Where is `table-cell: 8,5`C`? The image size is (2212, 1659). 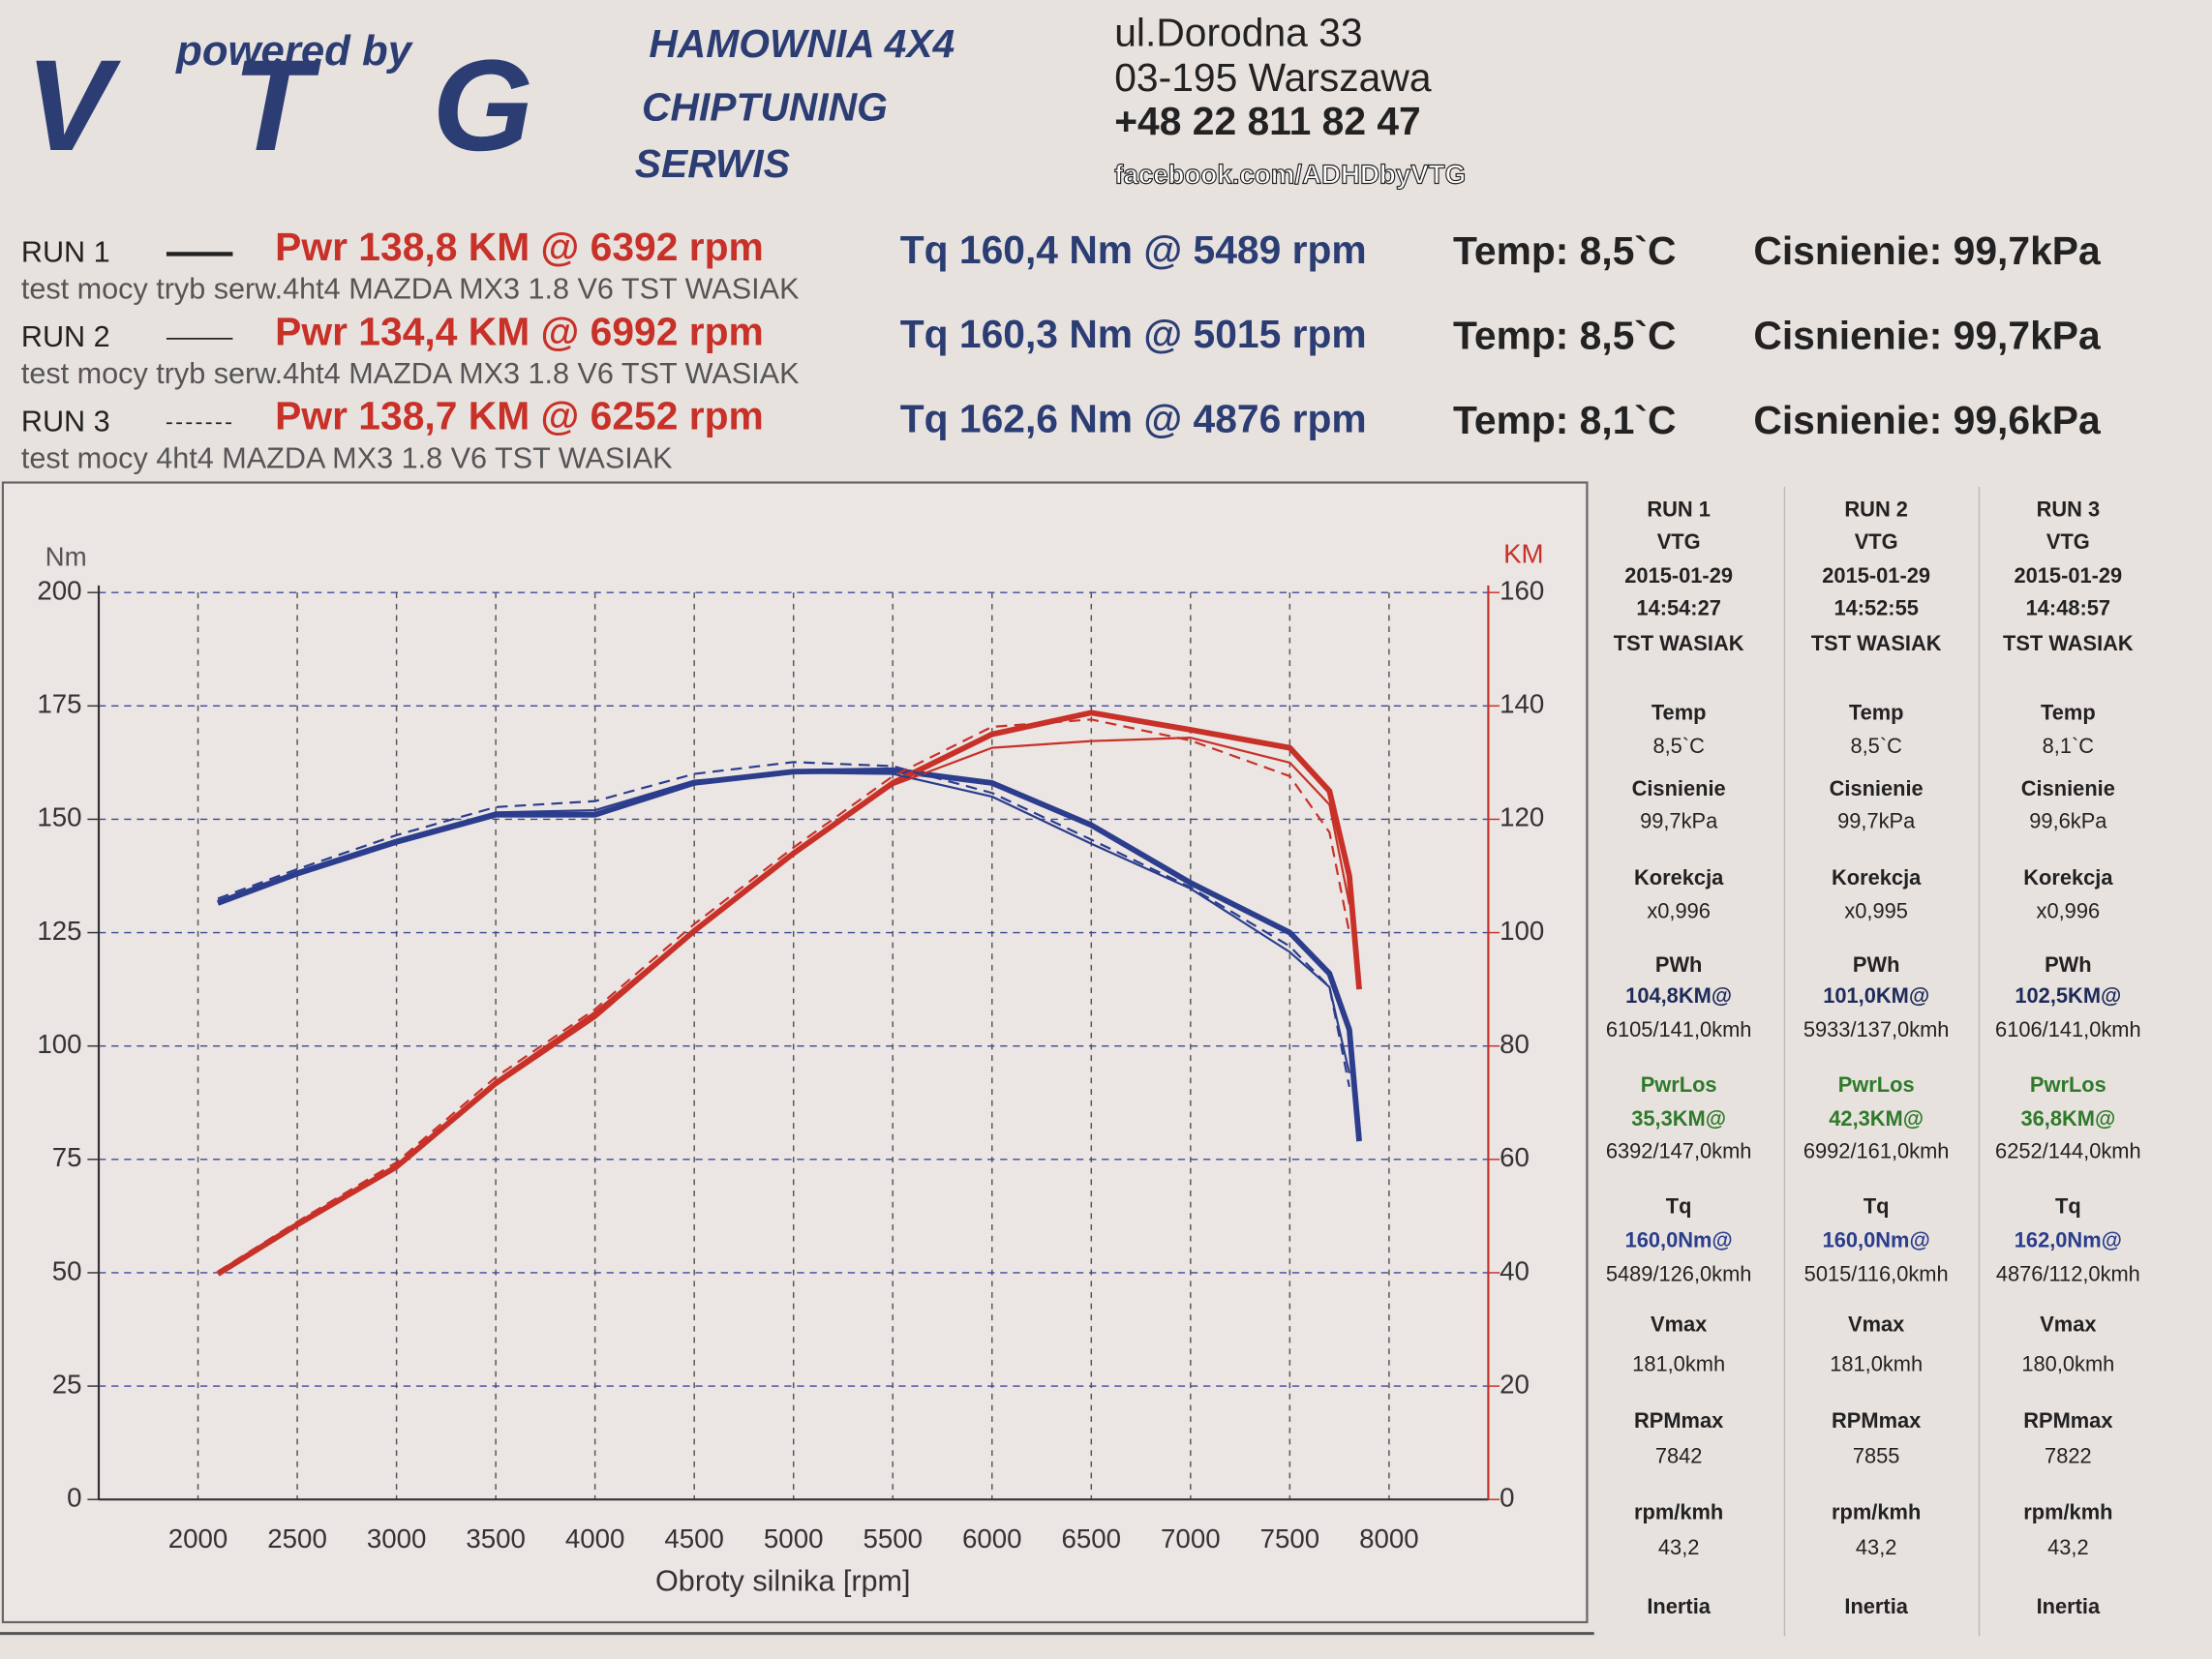 table-cell: 8,5`C is located at coordinates (1875, 746).